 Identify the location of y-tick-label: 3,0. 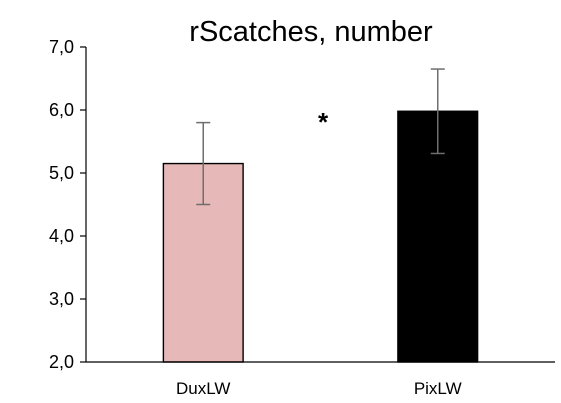
(61, 299).